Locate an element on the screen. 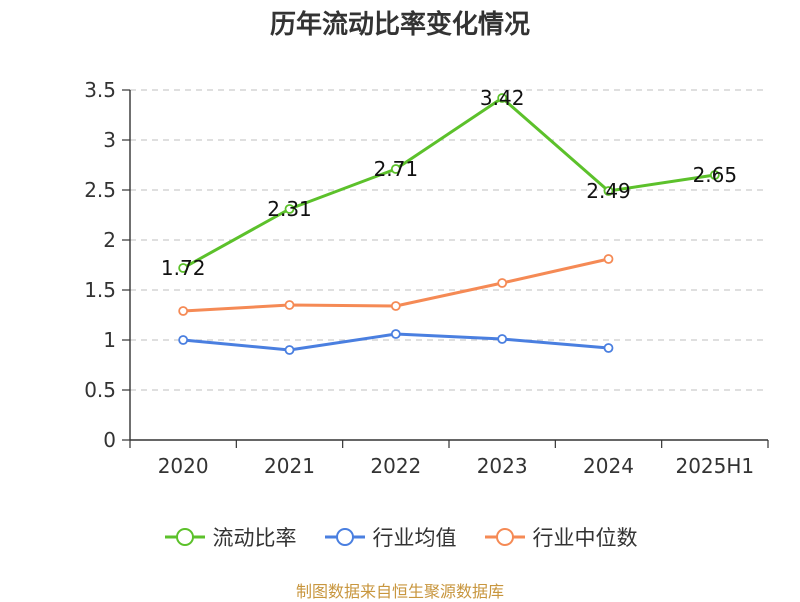 The width and height of the screenshot is (800, 602). x-tick-label: 2022 is located at coordinates (395, 466).